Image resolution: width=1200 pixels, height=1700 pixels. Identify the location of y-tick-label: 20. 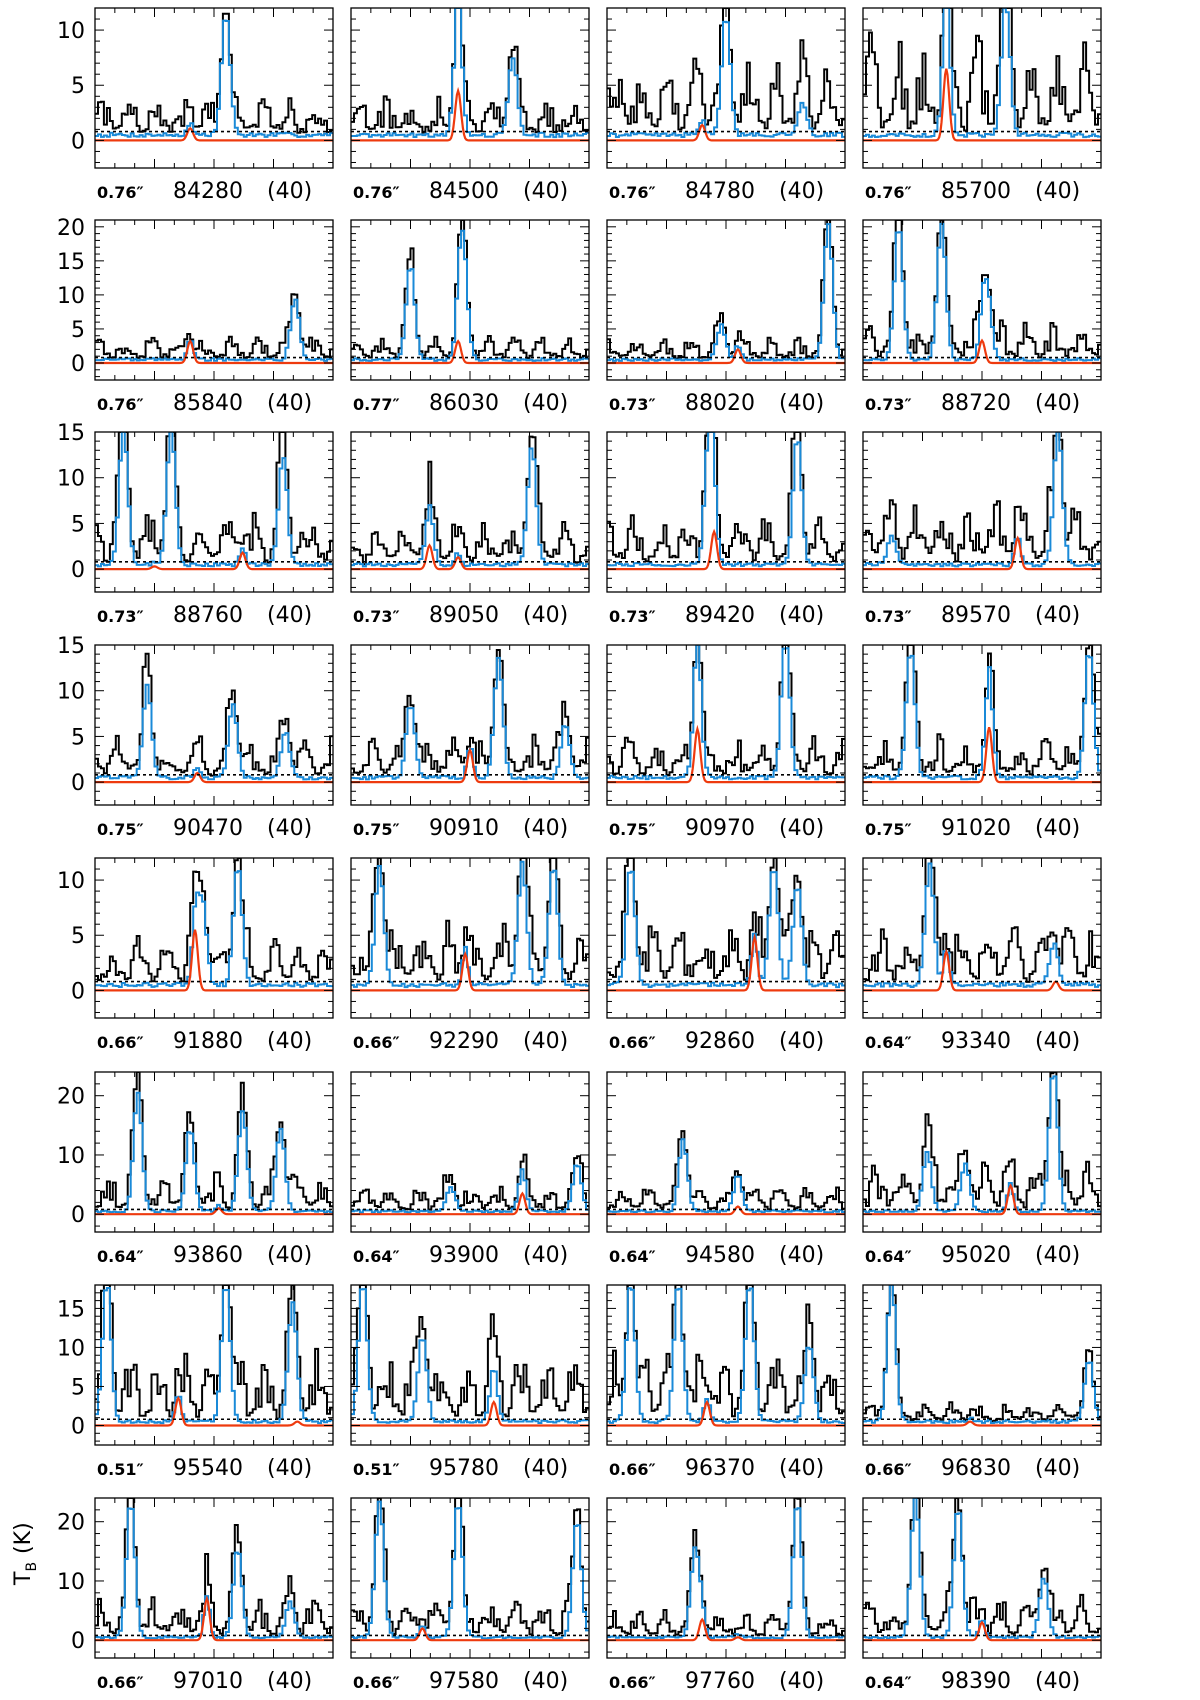
(71, 1523).